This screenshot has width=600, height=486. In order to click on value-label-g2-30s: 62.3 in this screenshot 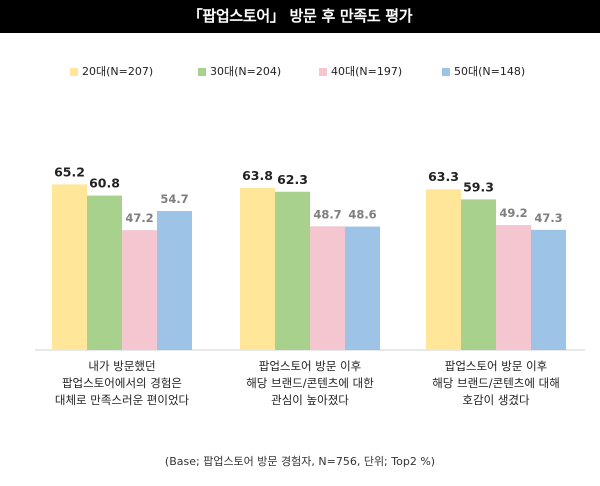, I will do `click(292, 179)`.